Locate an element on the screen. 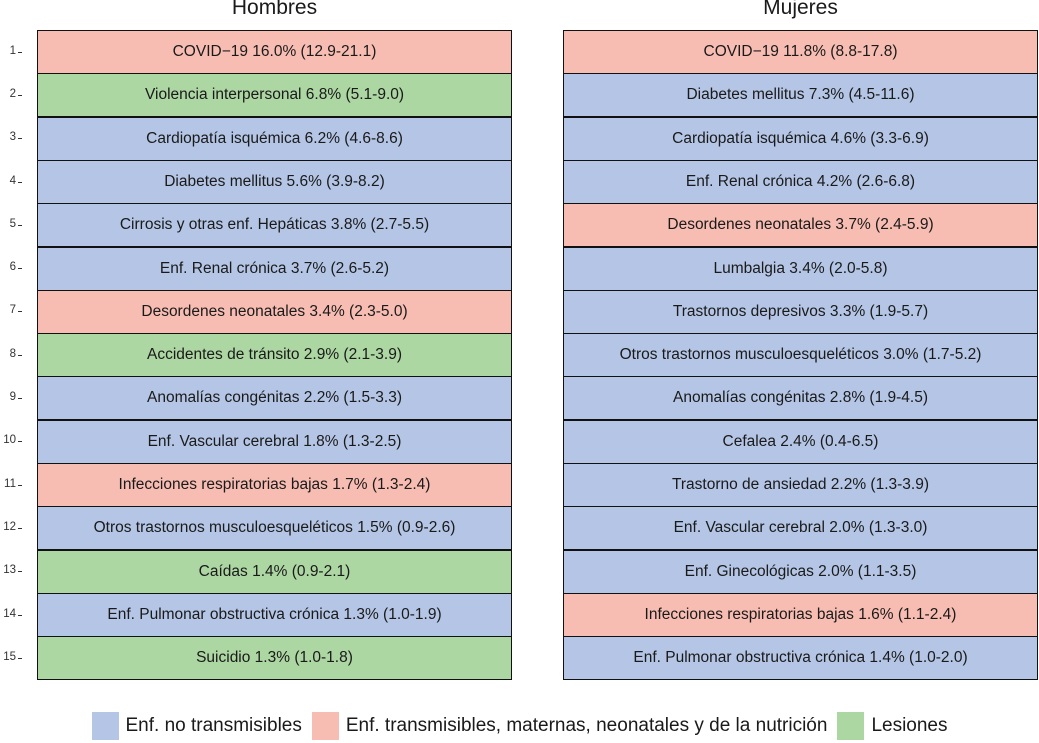  cause-label: Violencia interpersonal 6.8% (5.1-9.0) is located at coordinates (274, 95).